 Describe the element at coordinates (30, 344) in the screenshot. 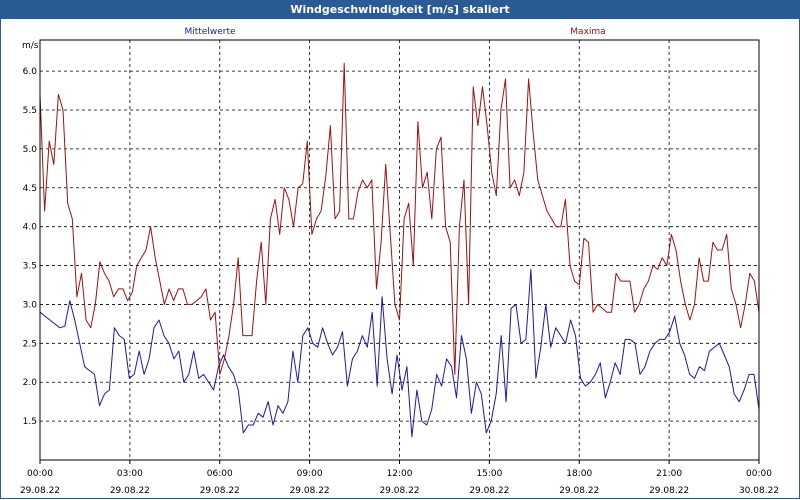

I see `y-tick-label: 2.5` at that location.